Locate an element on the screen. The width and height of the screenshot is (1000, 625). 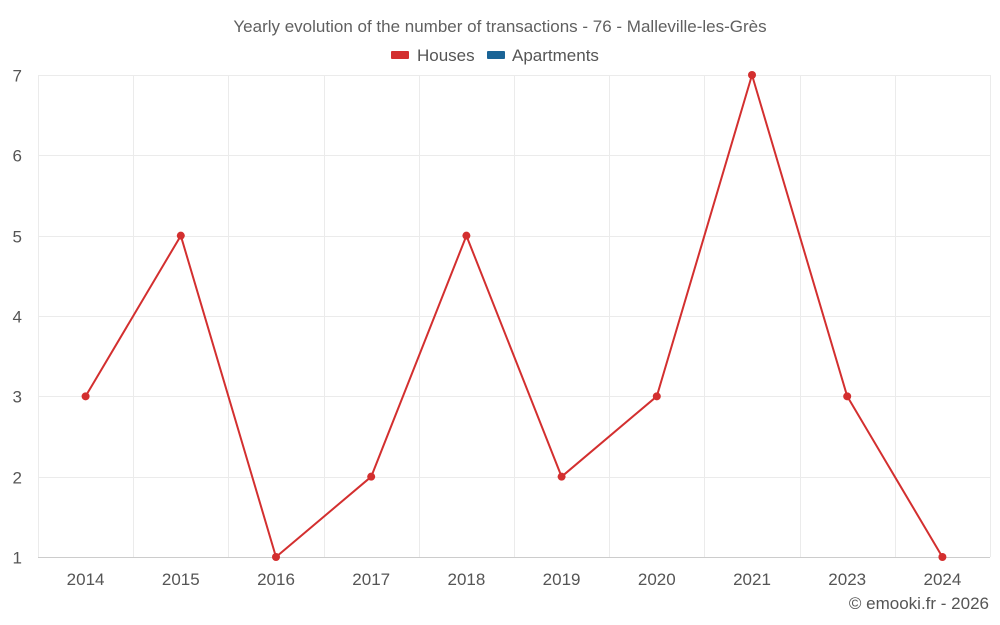
legend: Houses Apartments is located at coordinates (495, 55).